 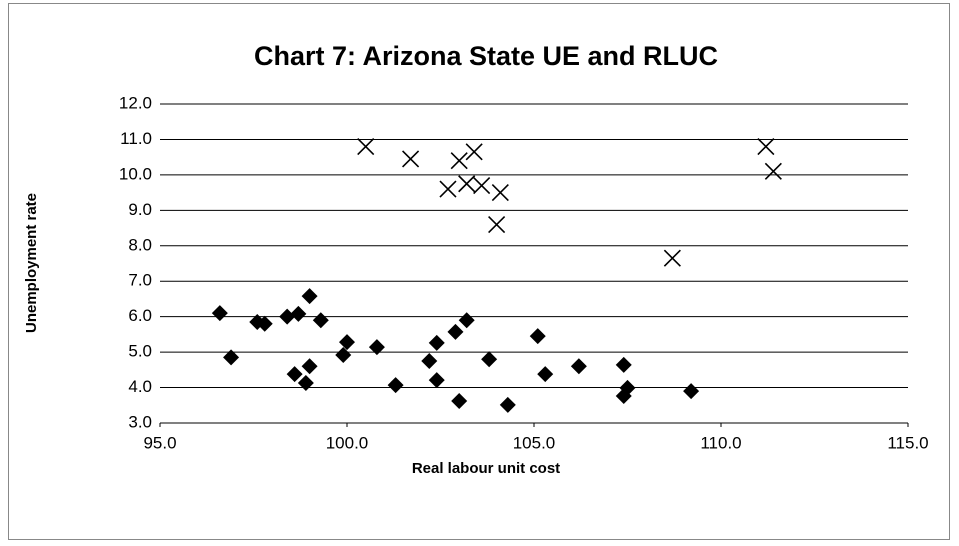 I want to click on x-tick-label: 115.0, so click(x=907, y=442).